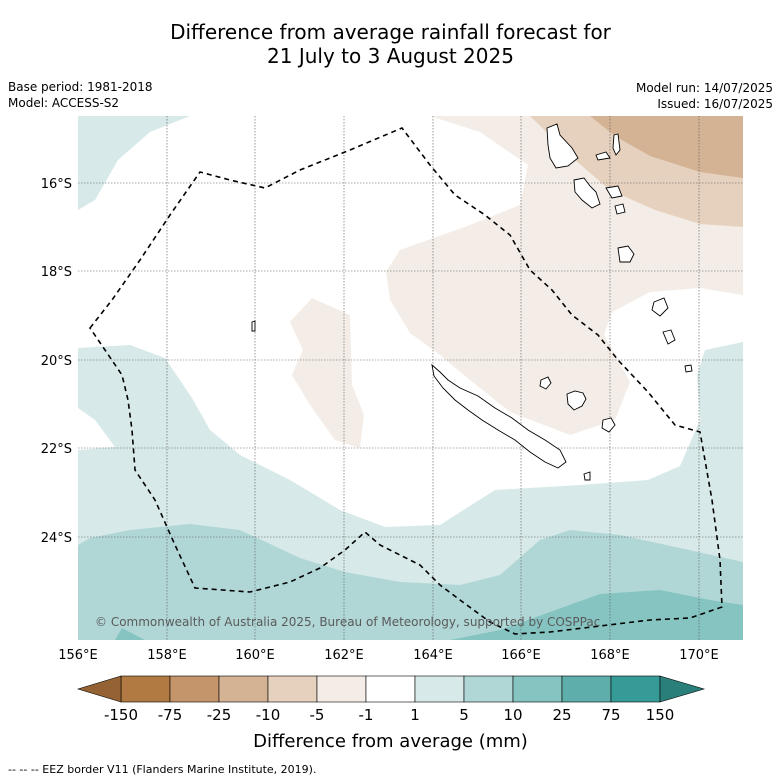 The width and height of the screenshot is (781, 781). I want to click on colorbar-tick-label: -10, so click(268, 715).